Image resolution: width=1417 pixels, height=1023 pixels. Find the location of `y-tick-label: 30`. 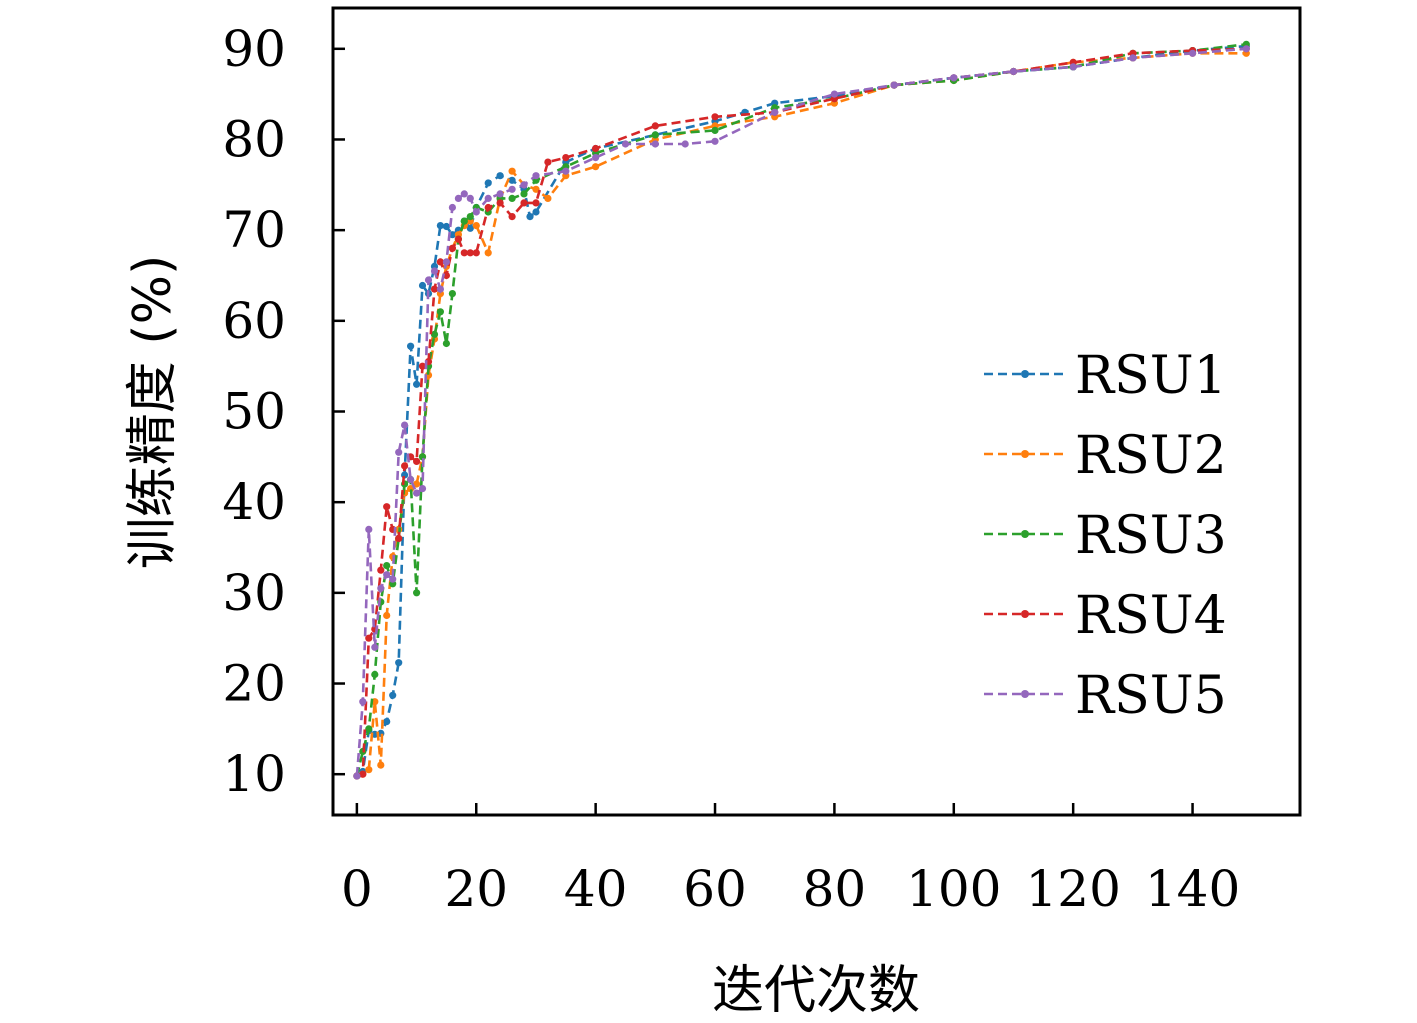

y-tick-label: 30 is located at coordinates (254, 593).